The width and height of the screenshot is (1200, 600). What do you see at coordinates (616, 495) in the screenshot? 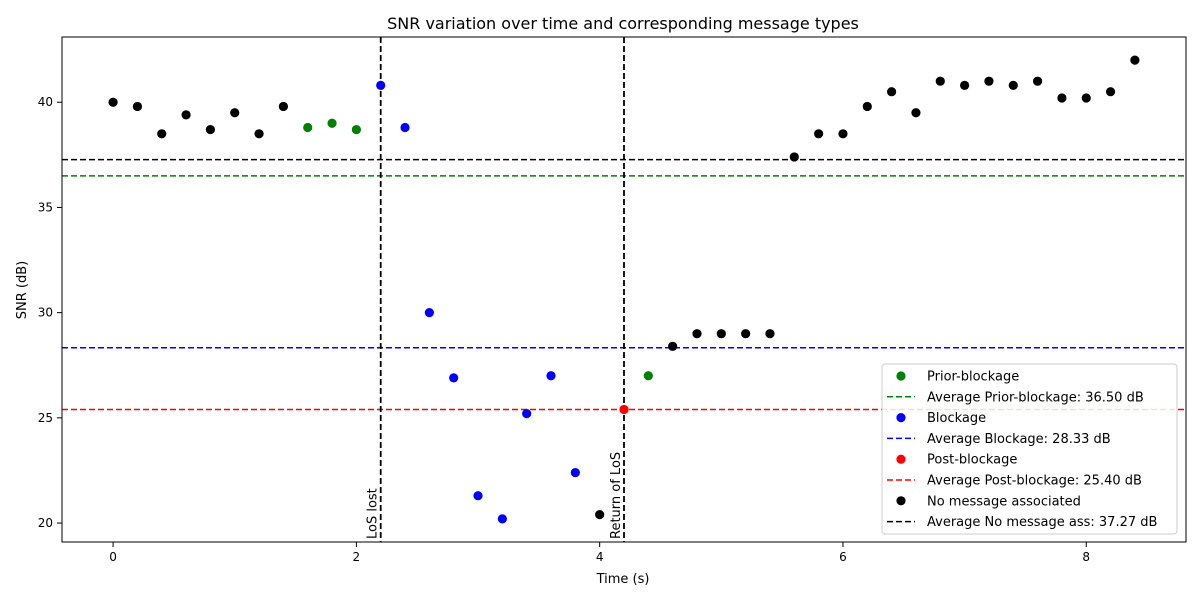
I see `event-label-1: Return of LoS` at bounding box center [616, 495].